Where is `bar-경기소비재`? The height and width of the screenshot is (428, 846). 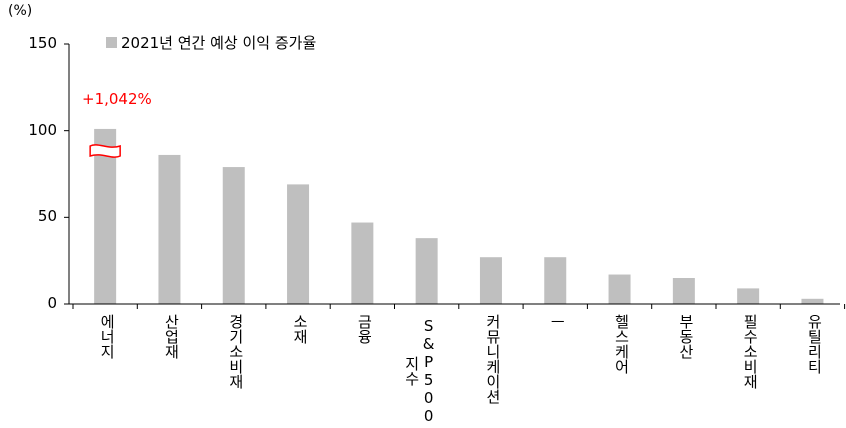
bar-경기소비재 is located at coordinates (233, 235).